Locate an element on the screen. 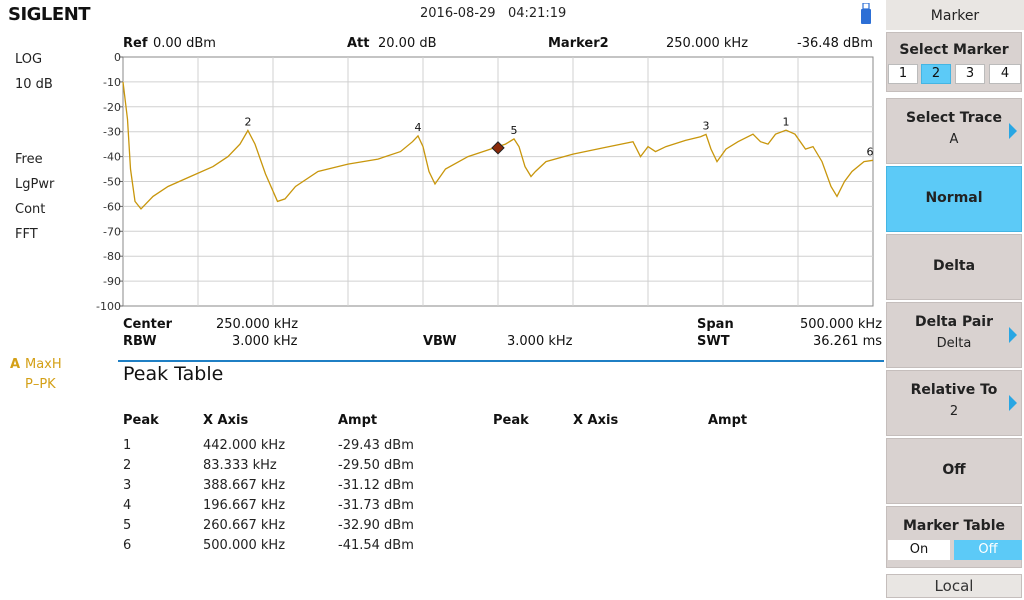  peak-ampt: -31.12 dBm is located at coordinates (376, 485).